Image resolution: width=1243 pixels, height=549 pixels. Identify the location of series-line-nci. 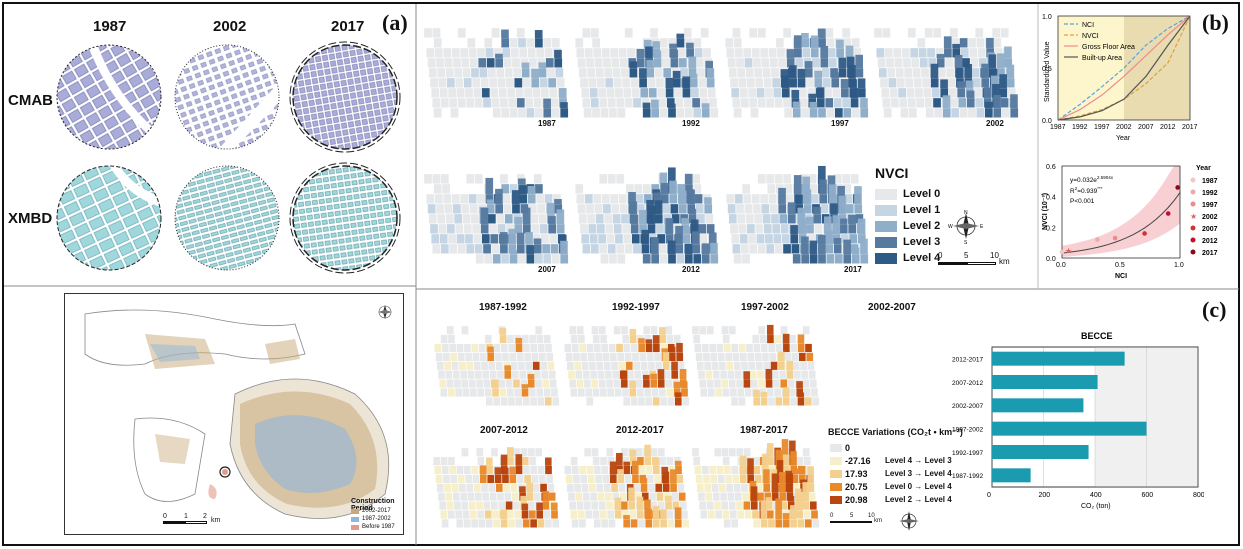
(1124, 68).